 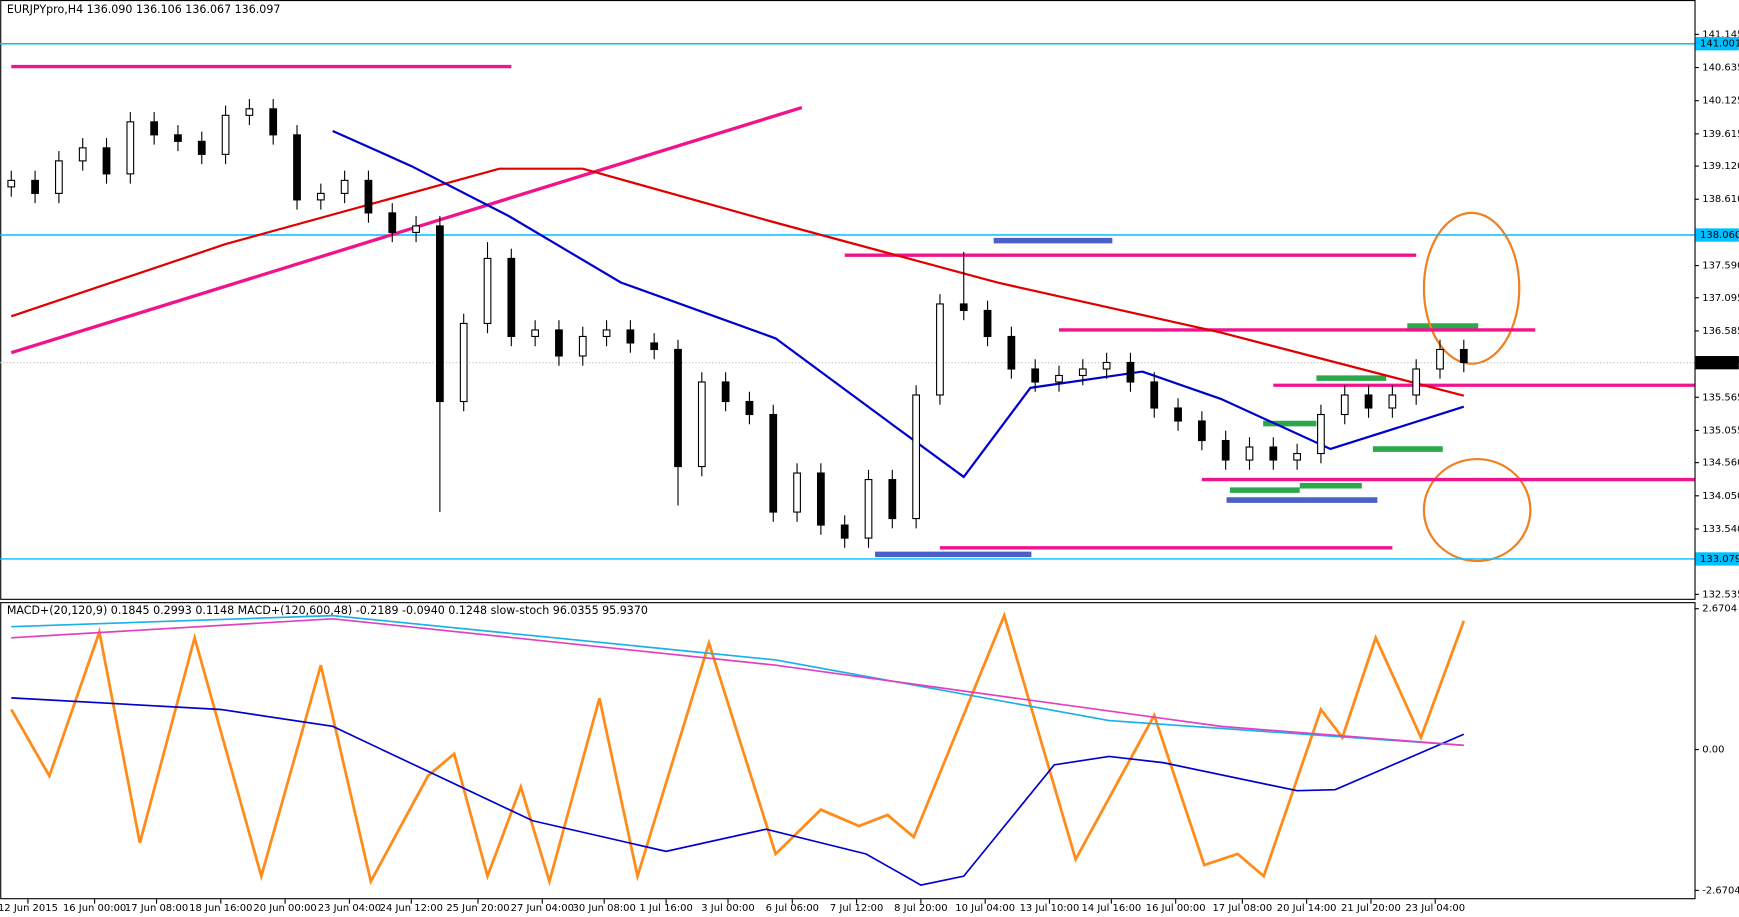 What do you see at coordinates (727, 908) in the screenshot?
I see `x-tick-label: 3 Jul 00:00` at bounding box center [727, 908].